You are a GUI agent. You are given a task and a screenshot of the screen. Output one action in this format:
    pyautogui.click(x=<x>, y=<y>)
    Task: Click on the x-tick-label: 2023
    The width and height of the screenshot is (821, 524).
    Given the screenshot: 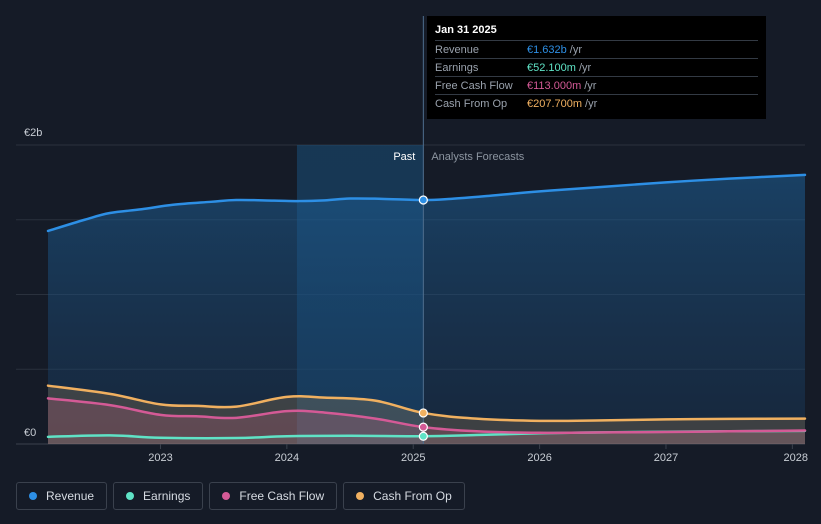 What is the action you would take?
    pyautogui.click(x=160, y=458)
    